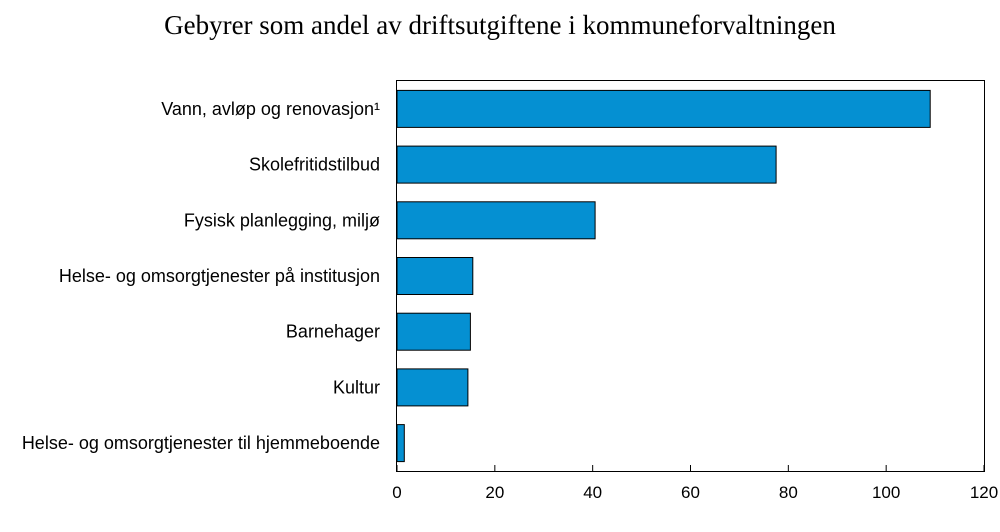 This screenshot has width=1000, height=532. What do you see at coordinates (886, 492) in the screenshot?
I see `x-tick-label-5: 100` at bounding box center [886, 492].